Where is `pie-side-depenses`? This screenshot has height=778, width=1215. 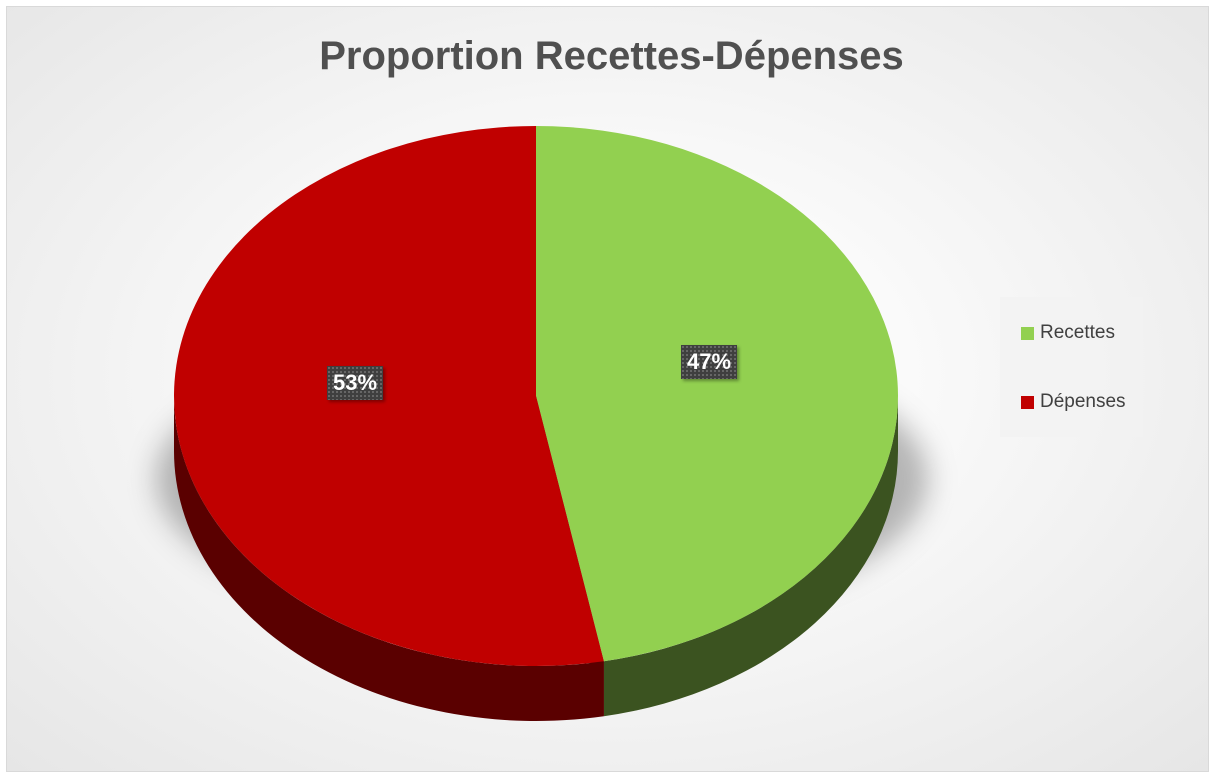
pie-side-depenses is located at coordinates (389, 558).